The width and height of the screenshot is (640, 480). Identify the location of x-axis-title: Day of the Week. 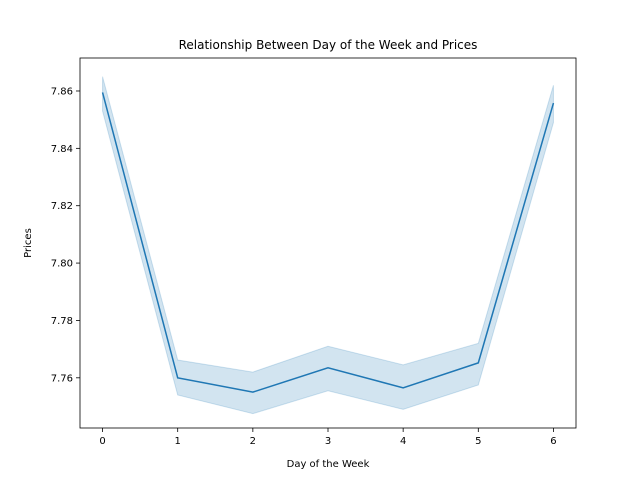
(328, 464).